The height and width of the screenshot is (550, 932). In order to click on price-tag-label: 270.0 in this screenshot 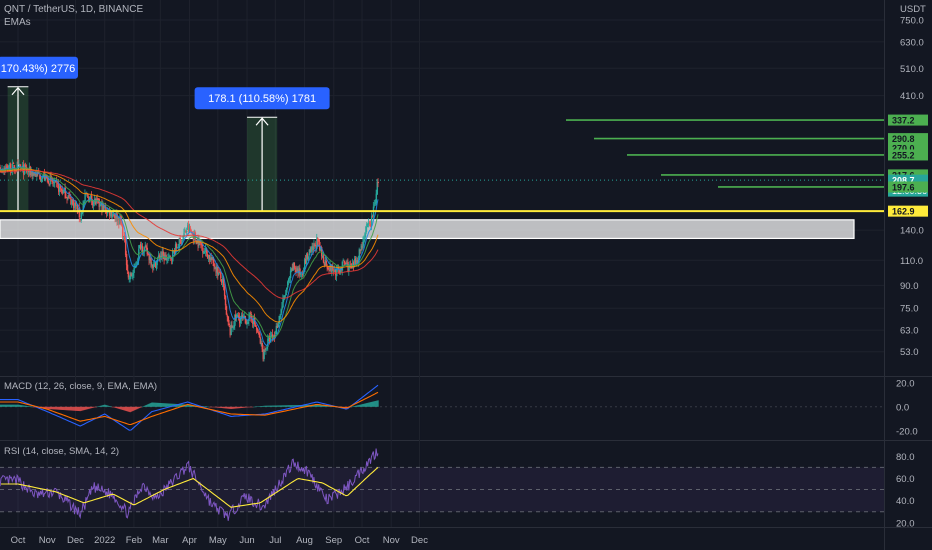, I will do `click(903, 148)`.